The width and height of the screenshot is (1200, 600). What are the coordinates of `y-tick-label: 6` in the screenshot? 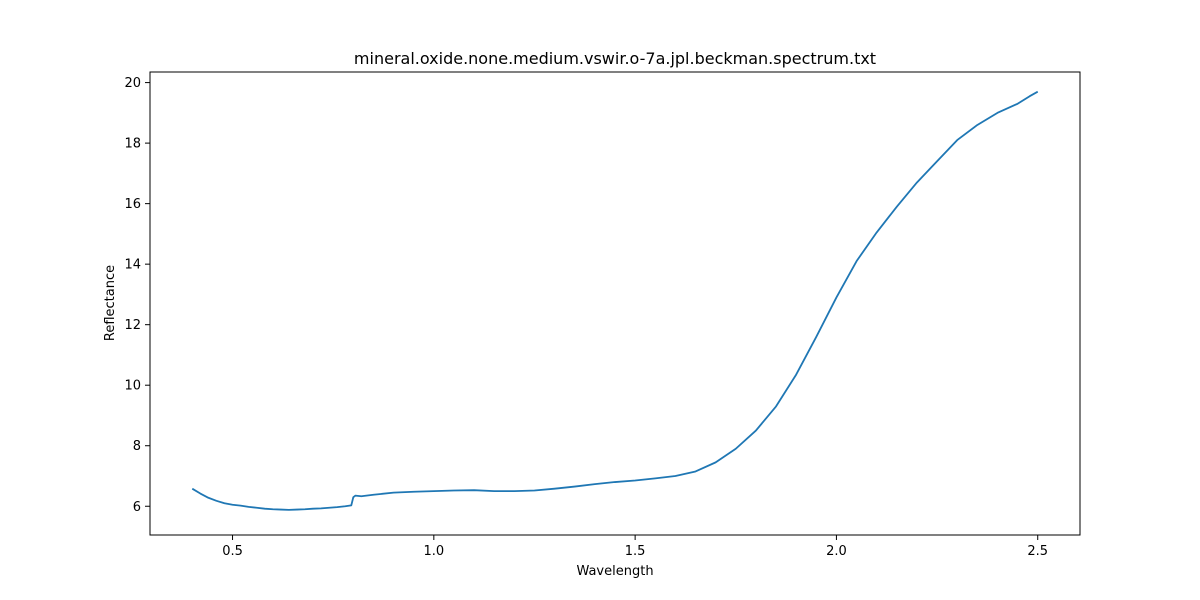 It's located at (137, 507).